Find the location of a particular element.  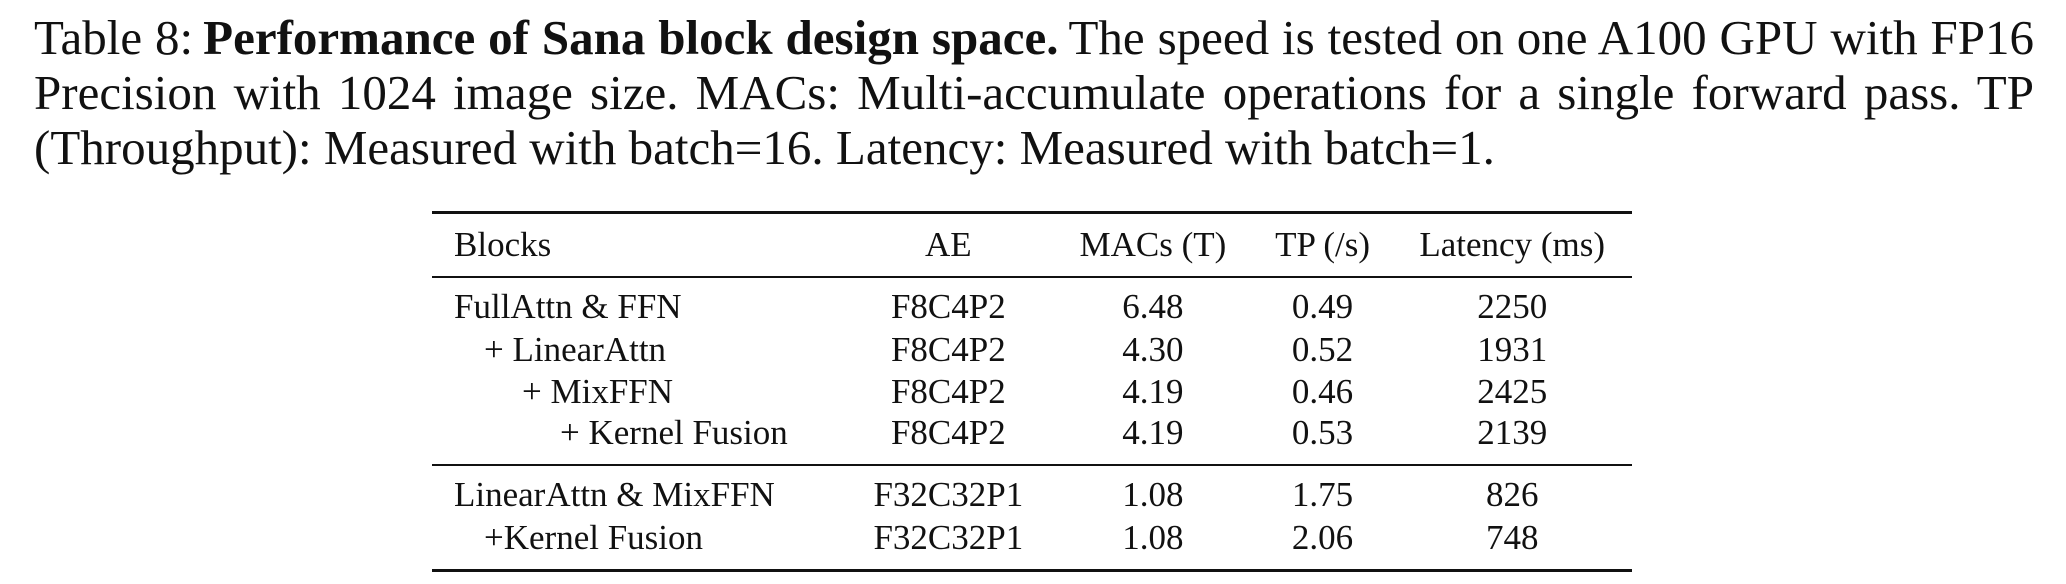

cell-block-text: + Kernel Fusion is located at coordinates (674, 432).